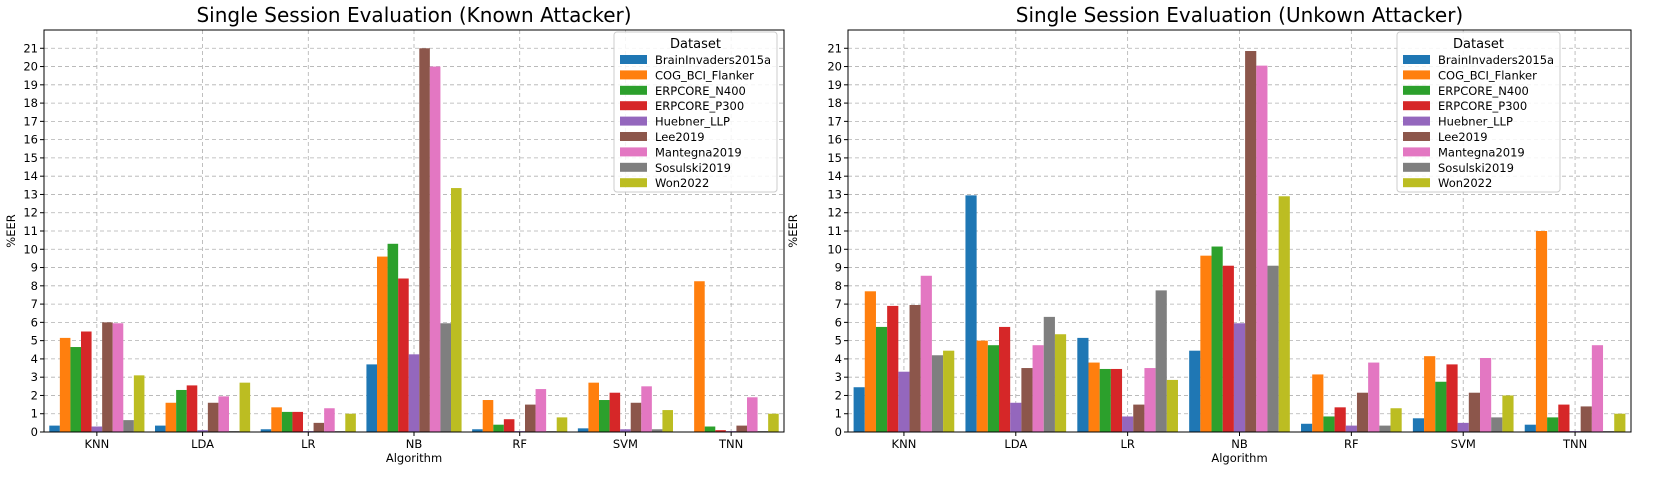  I want to click on bar-COG_BCI_Flanker-SVM, so click(593, 407).